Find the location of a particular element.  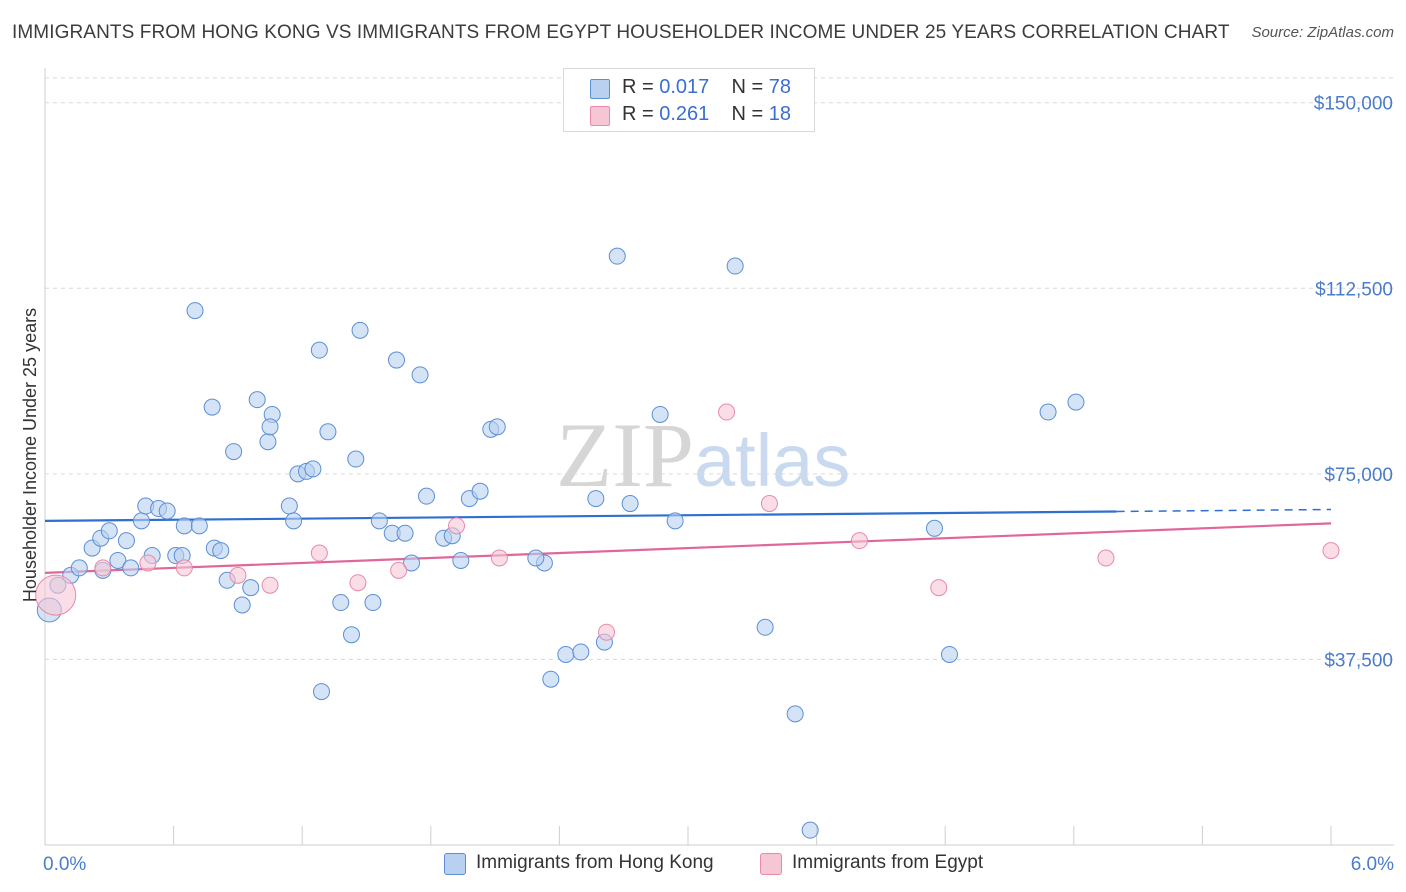

trend-line-egypt is located at coordinates (688, 548).